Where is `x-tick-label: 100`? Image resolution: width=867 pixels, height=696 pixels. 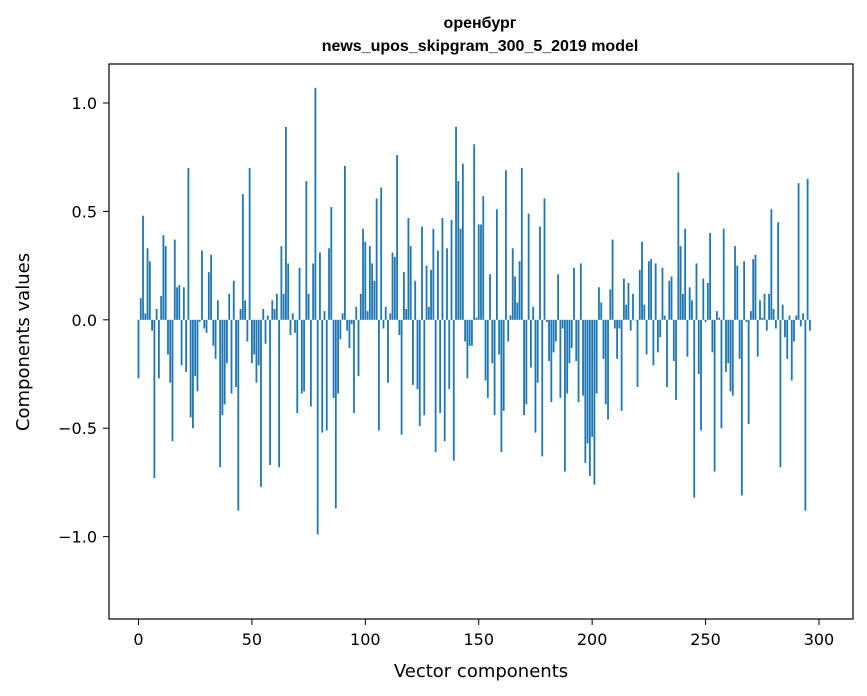
x-tick-label: 100 is located at coordinates (365, 639).